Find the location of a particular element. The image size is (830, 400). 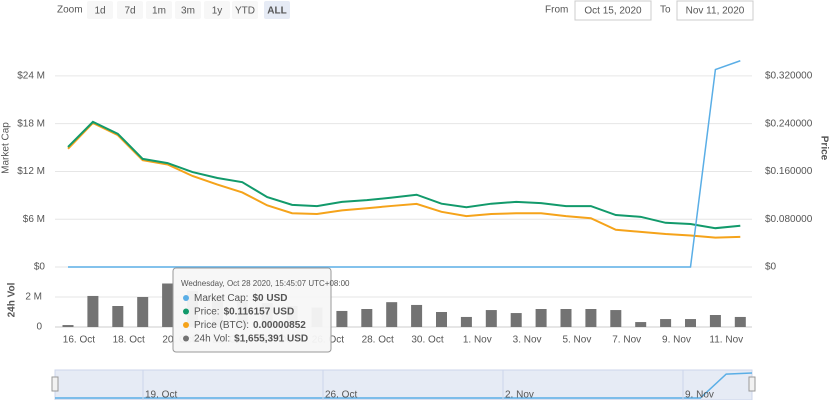

zoom-button-label: 3m is located at coordinates (188, 11).